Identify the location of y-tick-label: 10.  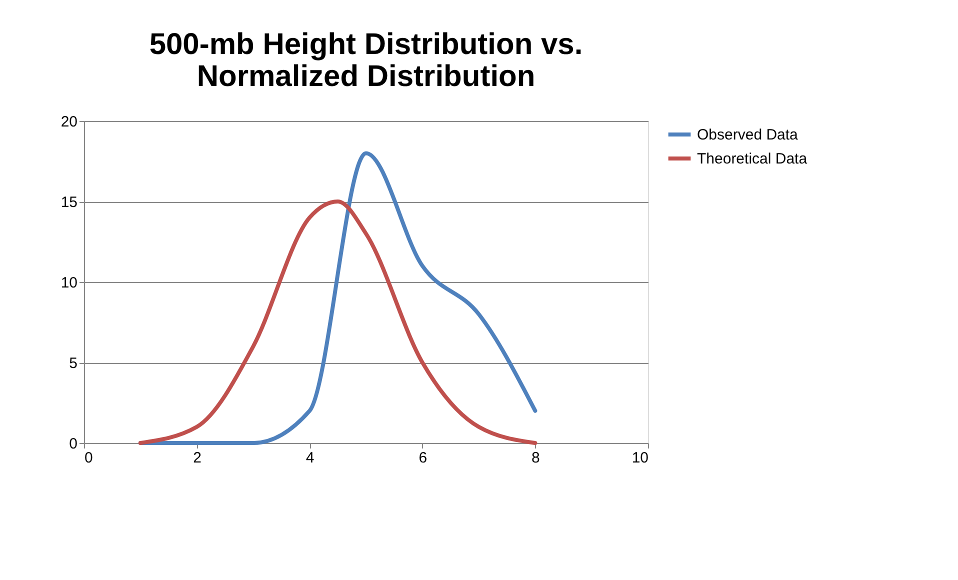
(69, 283).